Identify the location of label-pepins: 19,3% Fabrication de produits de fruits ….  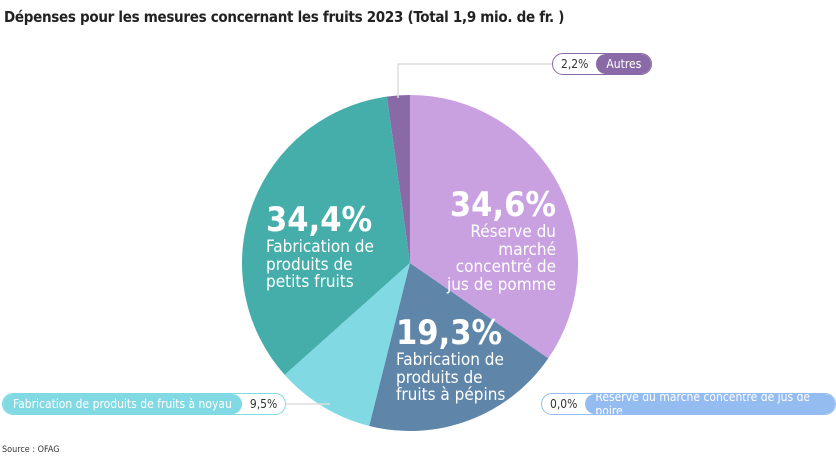
(451, 359).